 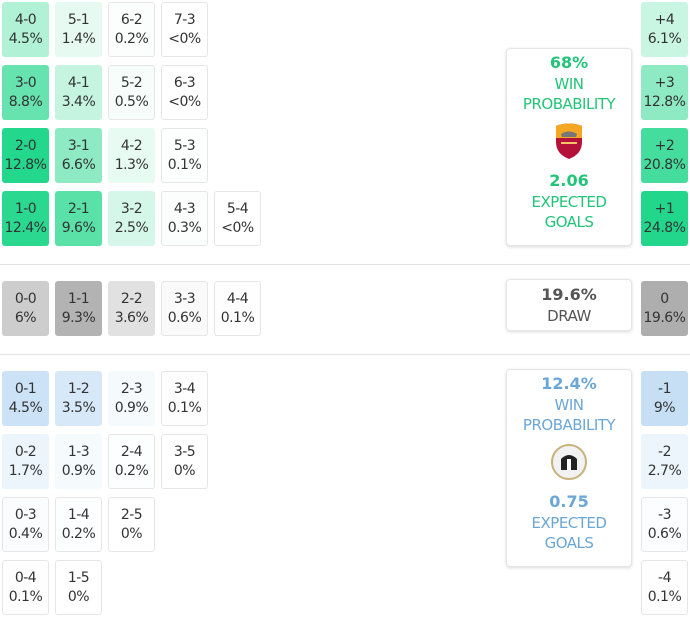 What do you see at coordinates (664, 318) in the screenshot?
I see `probability-value: 19.6%` at bounding box center [664, 318].